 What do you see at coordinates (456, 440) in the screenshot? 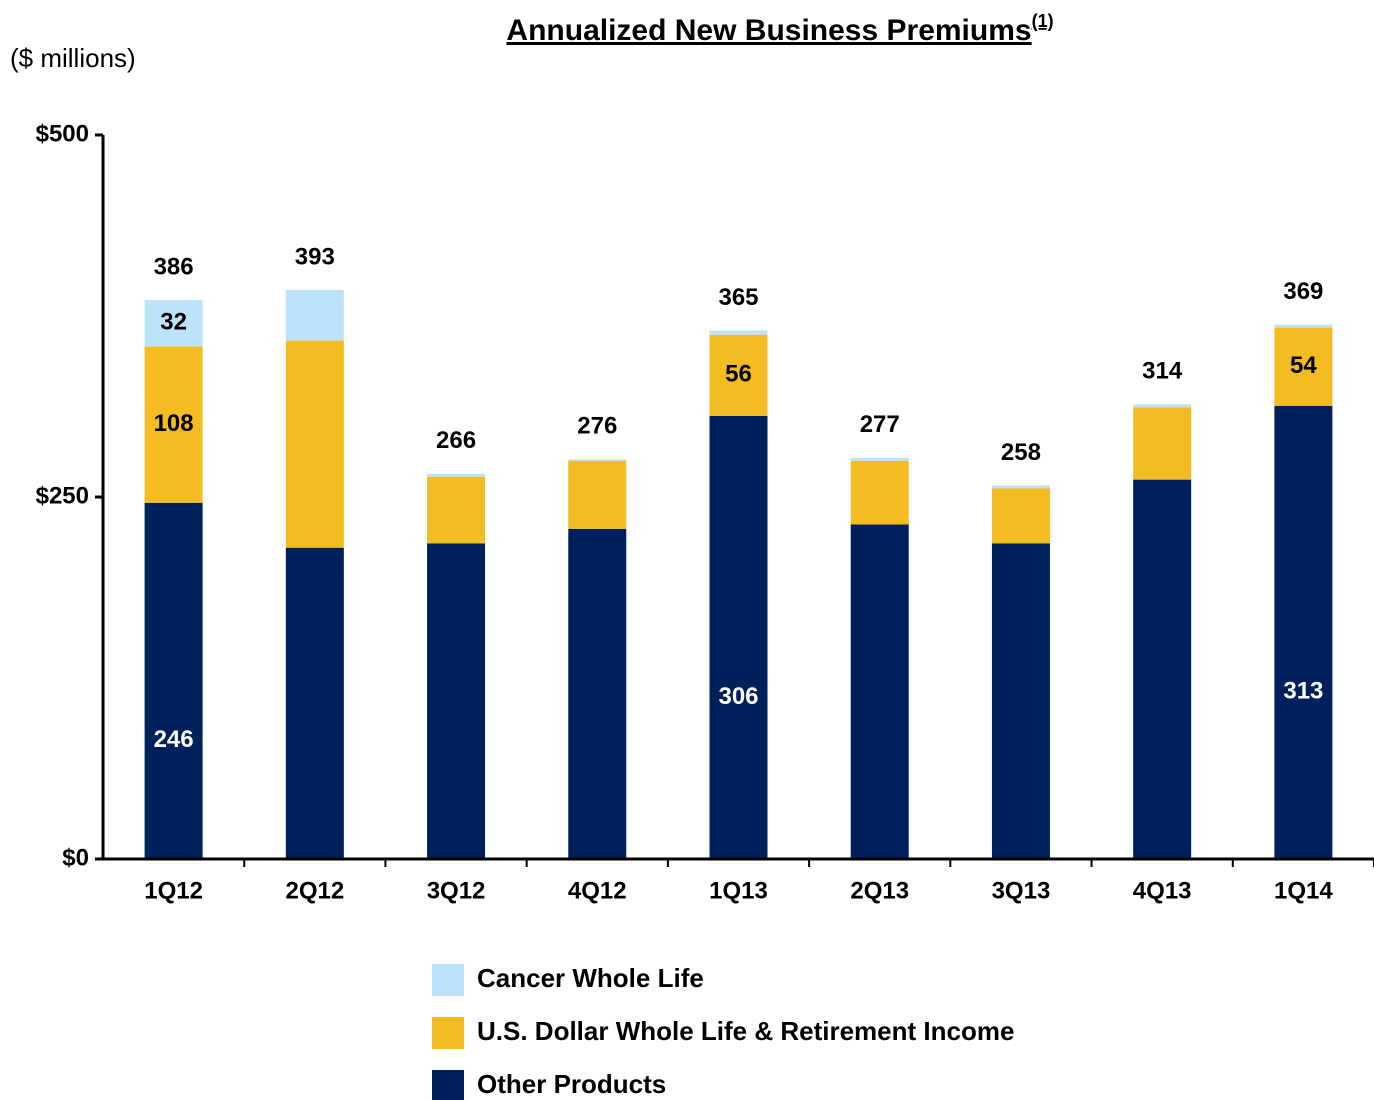
I see `total-label: 266` at bounding box center [456, 440].